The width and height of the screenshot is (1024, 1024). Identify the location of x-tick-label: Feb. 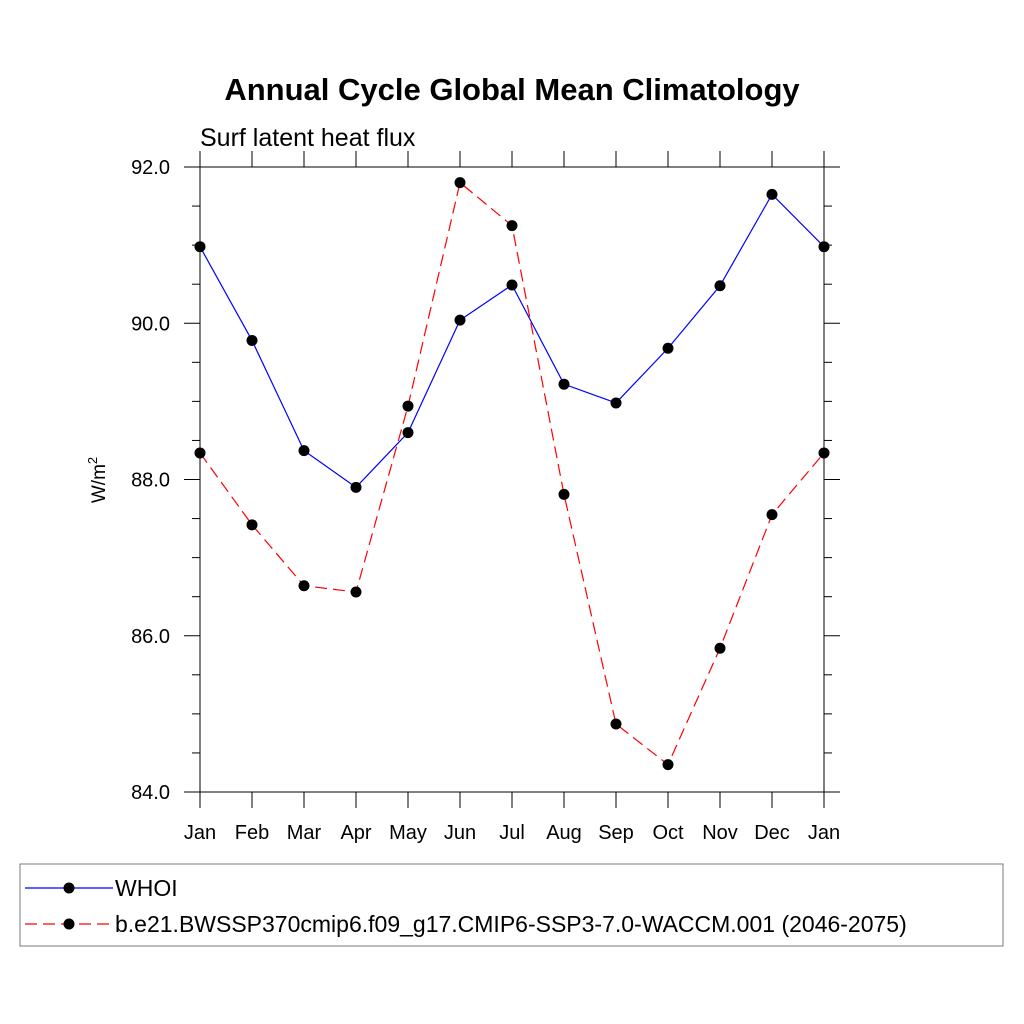
(252, 833).